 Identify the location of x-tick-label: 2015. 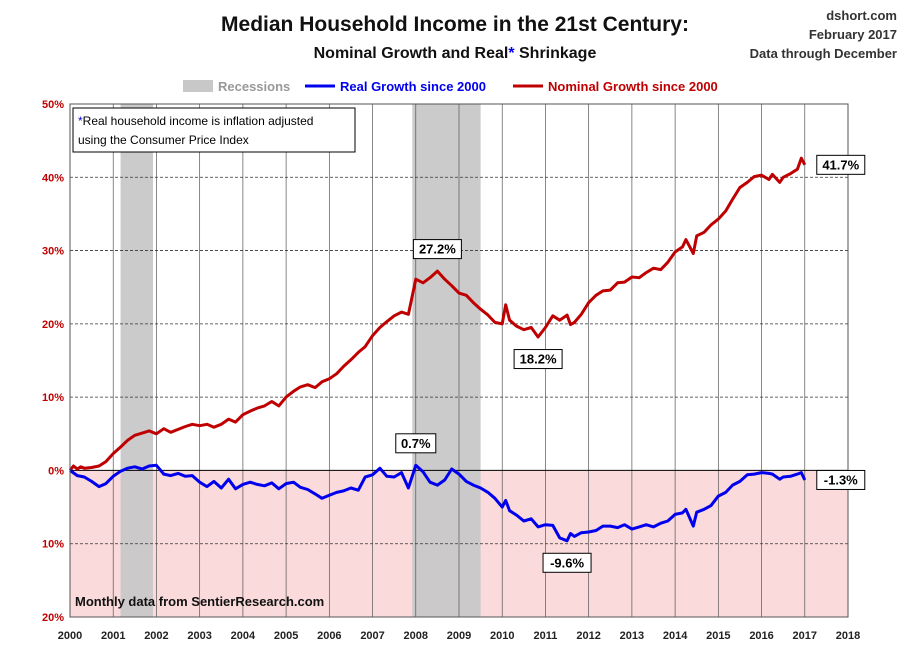
(718, 636).